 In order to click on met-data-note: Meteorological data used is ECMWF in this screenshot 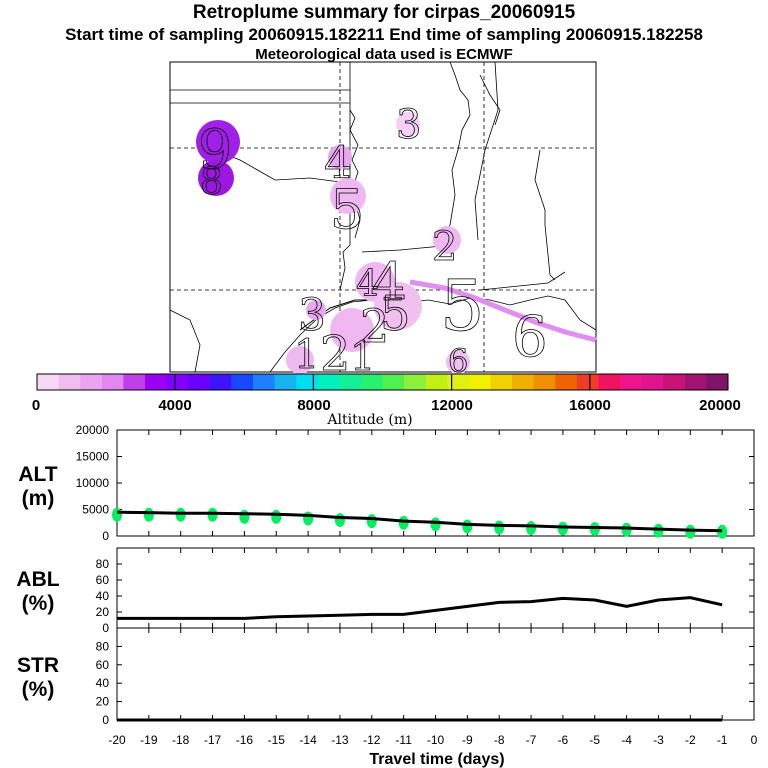, I will do `click(384, 54)`.